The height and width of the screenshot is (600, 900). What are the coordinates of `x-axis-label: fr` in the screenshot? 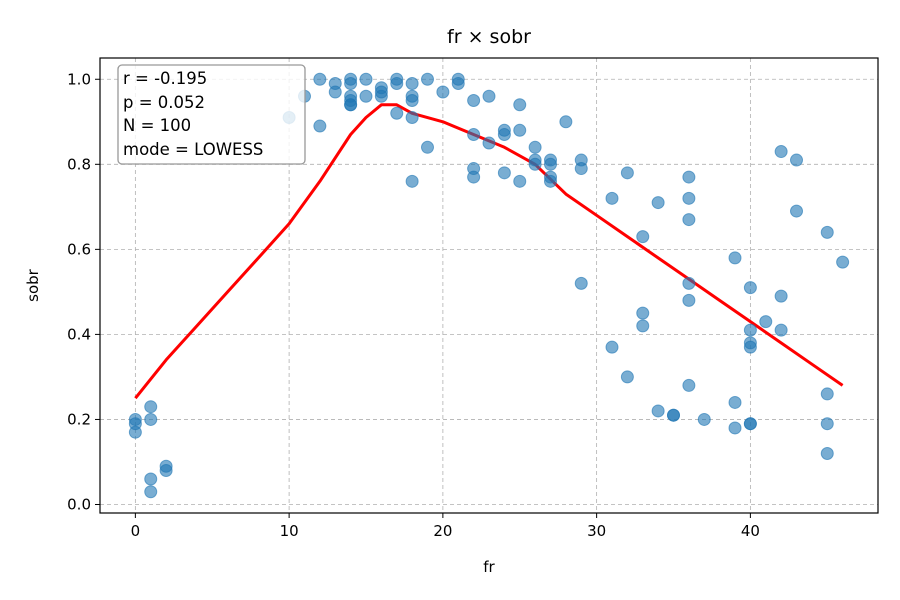 It's located at (489, 567).